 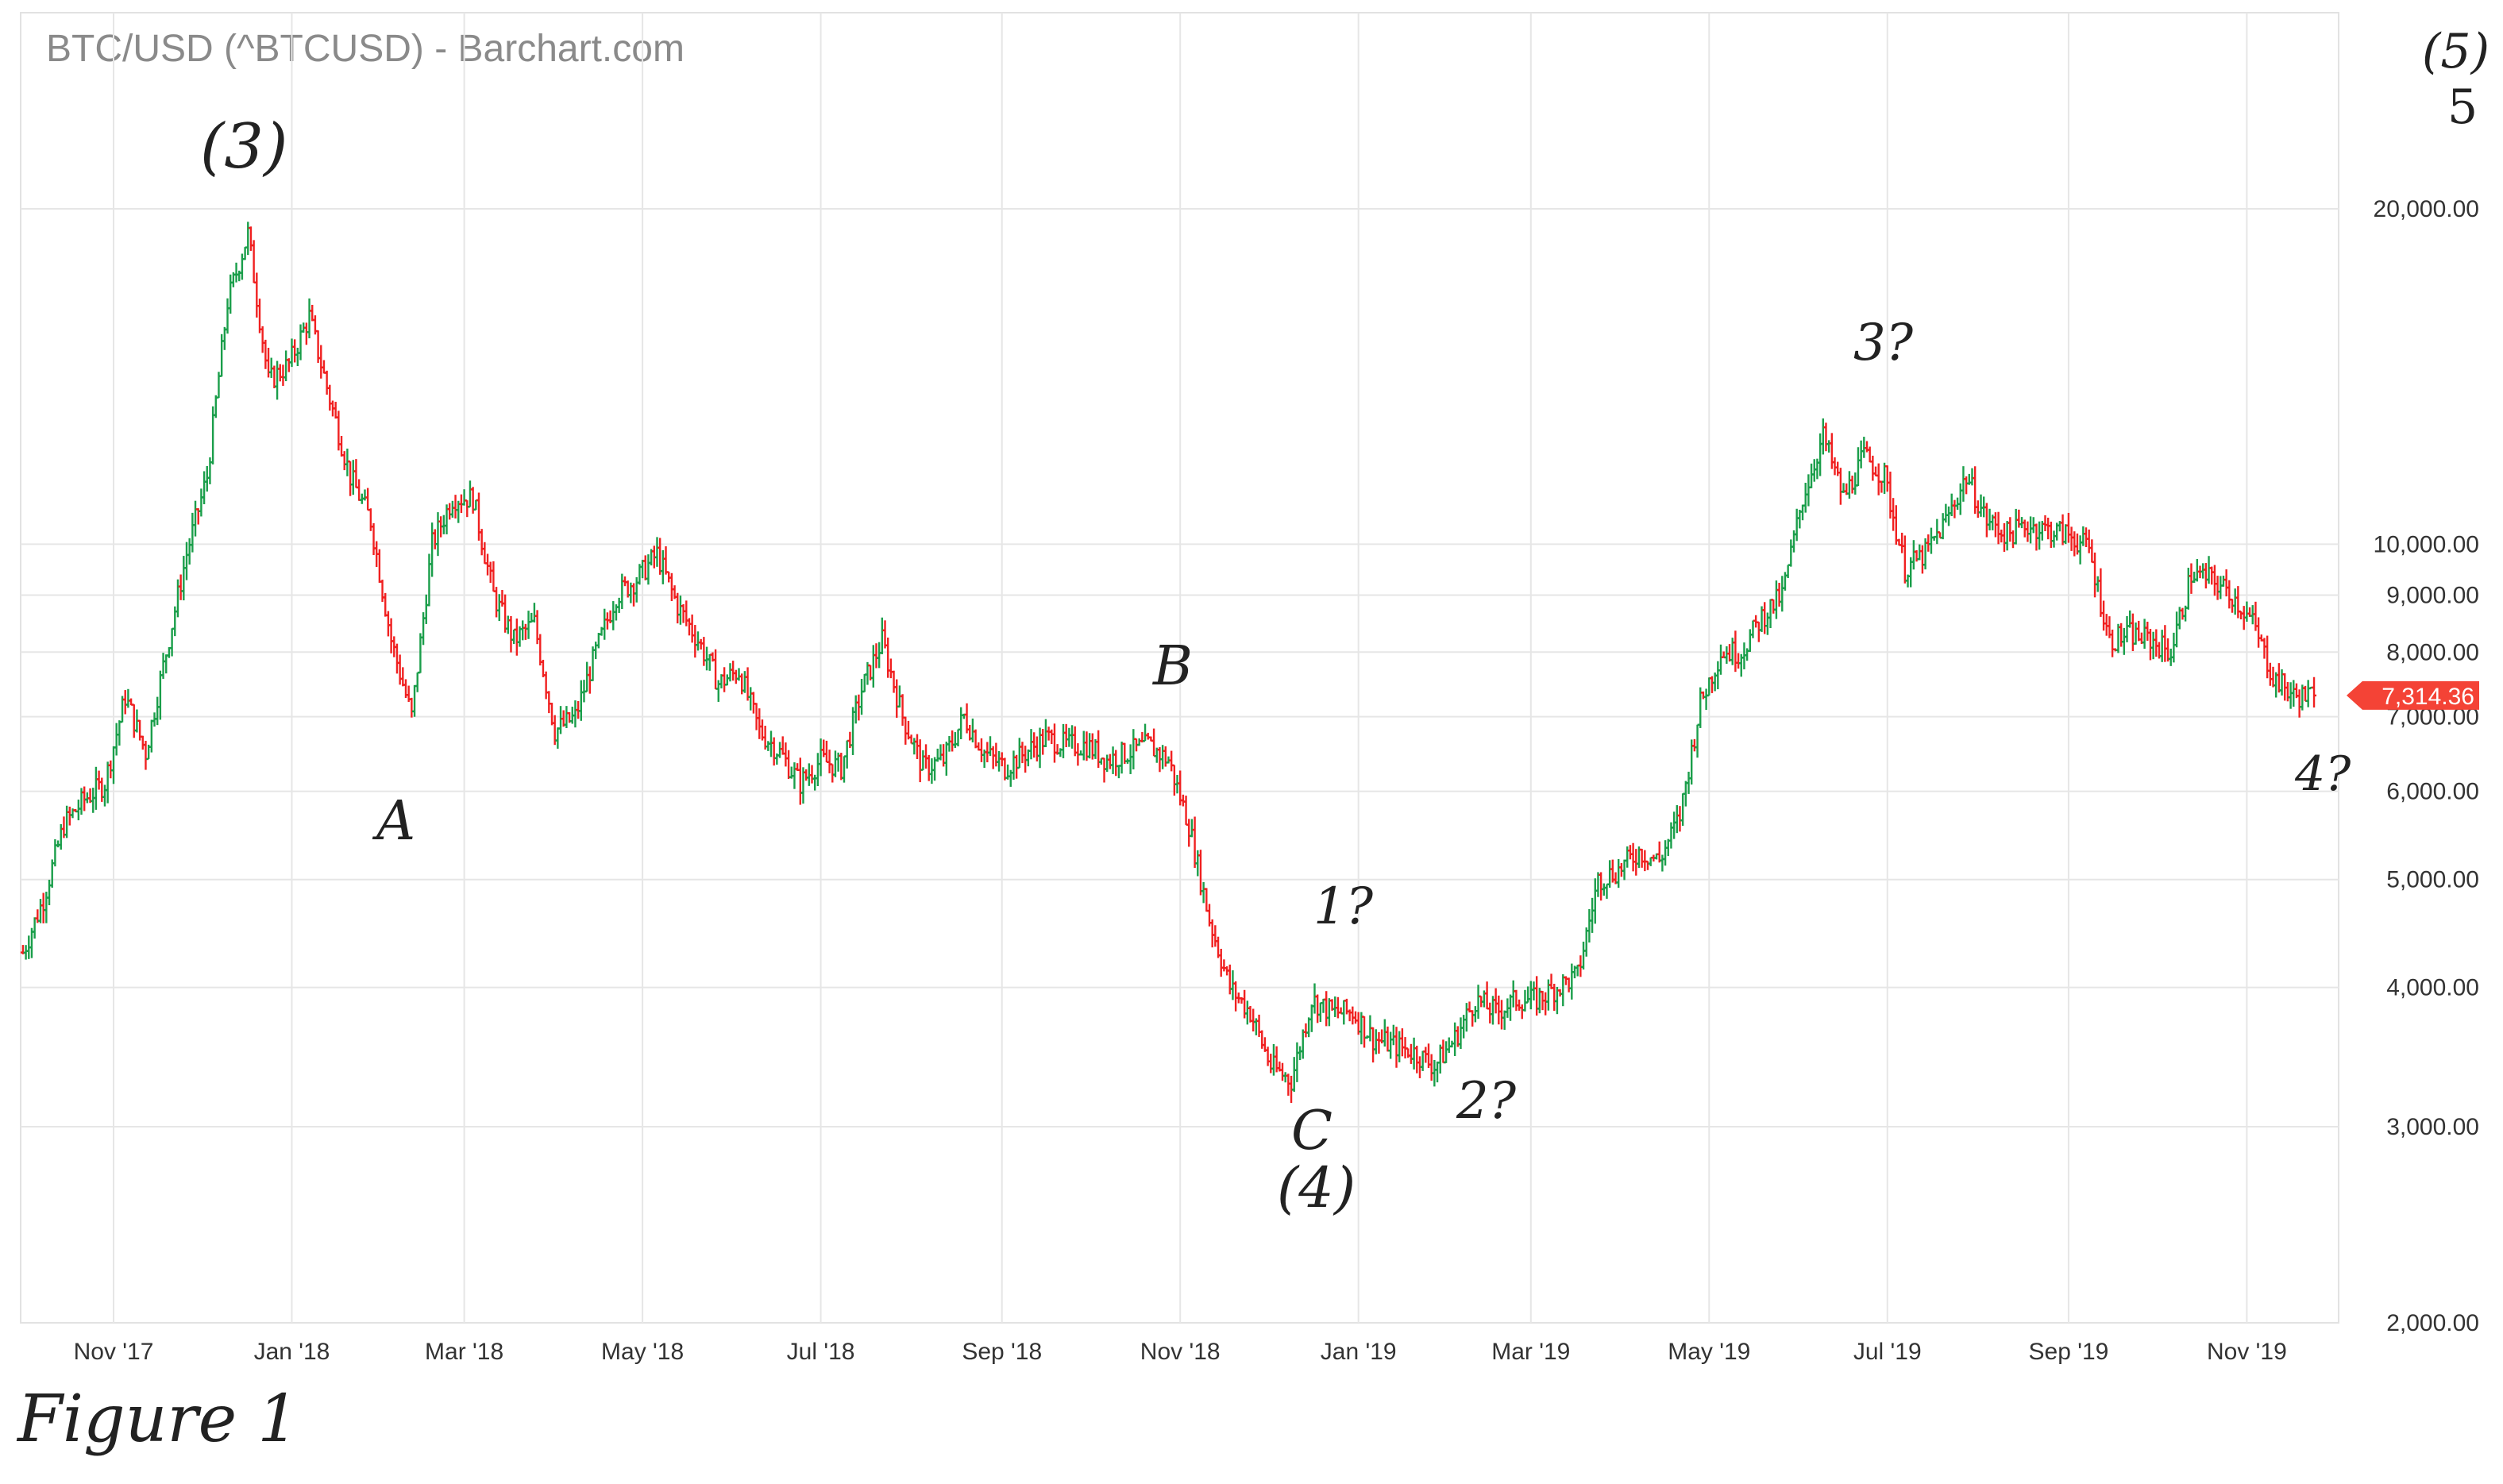 I want to click on x-tick-label: May '18, so click(x=642, y=1352).